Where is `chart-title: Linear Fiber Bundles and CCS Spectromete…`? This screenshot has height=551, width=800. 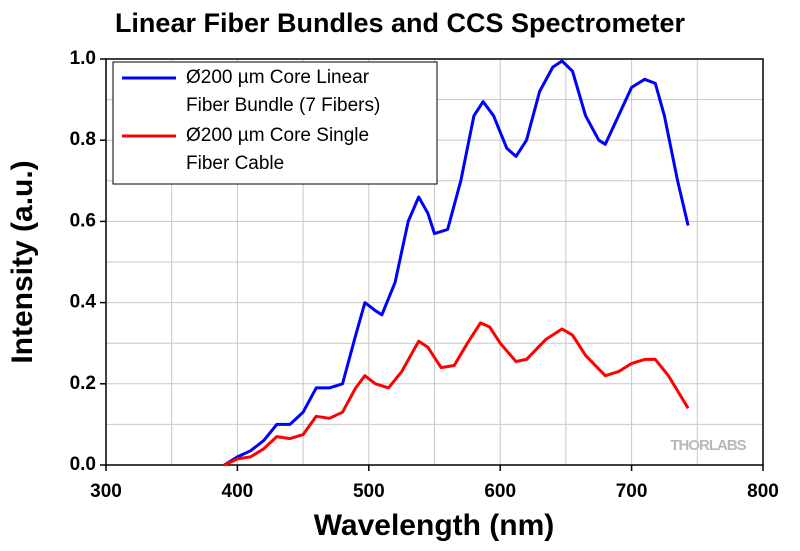
chart-title: Linear Fiber Bundles and CCS Spectromete… is located at coordinates (400, 23).